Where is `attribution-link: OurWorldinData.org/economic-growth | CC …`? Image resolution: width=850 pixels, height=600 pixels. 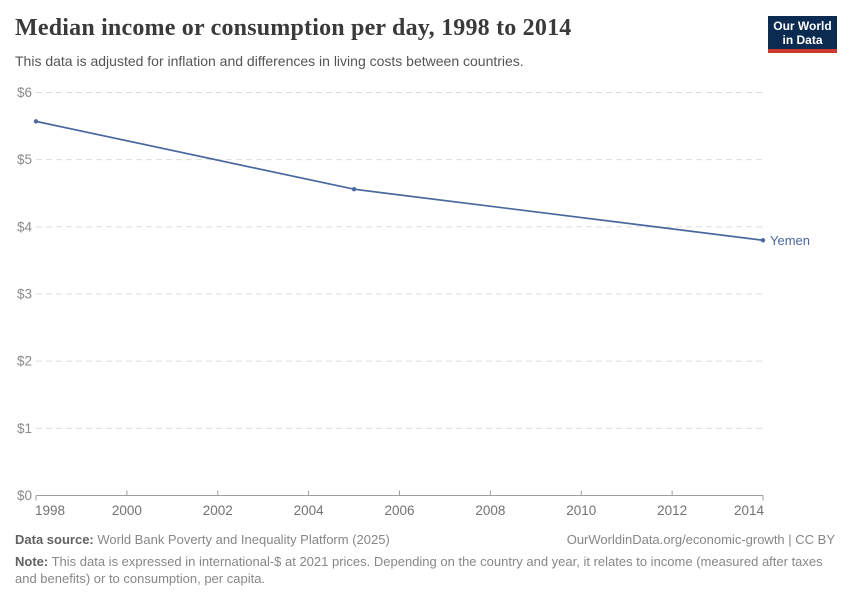 attribution-link: OurWorldinData.org/economic-growth | CC … is located at coordinates (700, 539).